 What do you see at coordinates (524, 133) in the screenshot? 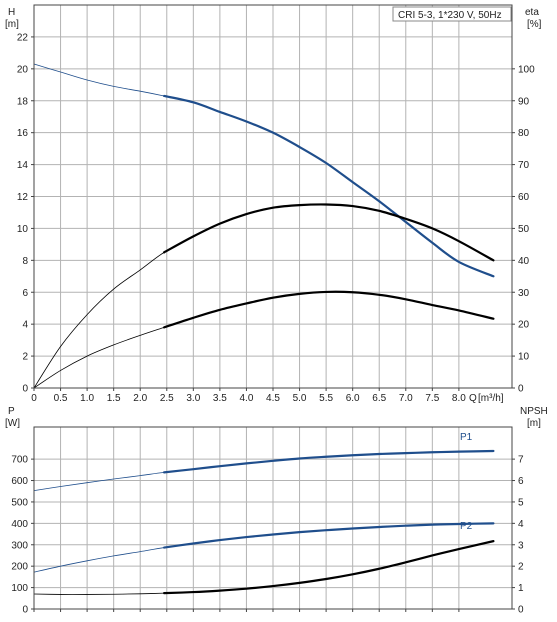
I see `top-right-tick-label: 80` at bounding box center [524, 133].